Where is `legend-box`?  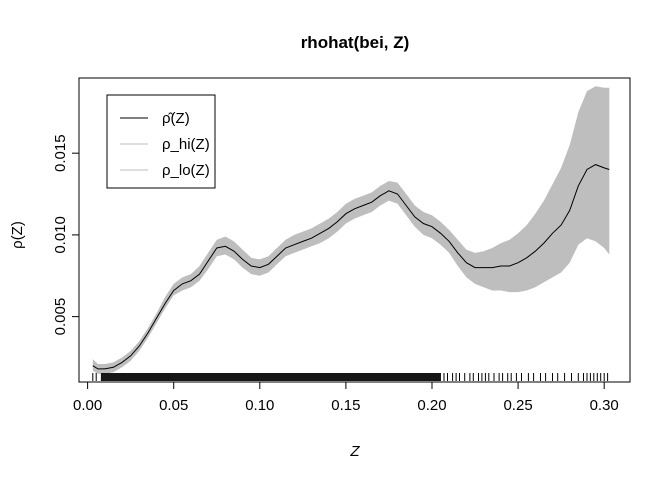
legend-box is located at coordinates (161, 141).